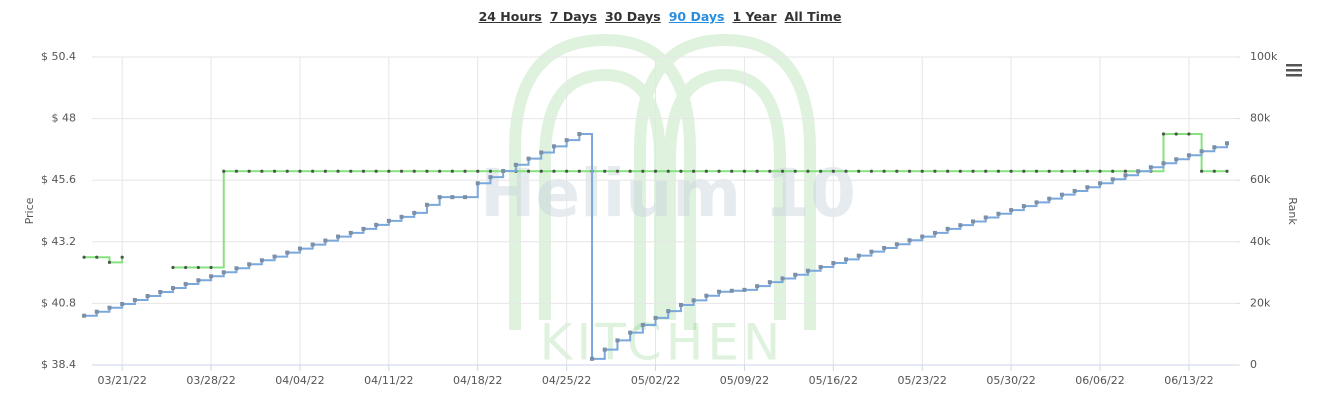 The width and height of the screenshot is (1330, 400). Describe the element at coordinates (1099, 380) in the screenshot. I see `x-tick-label: 06/06/22` at that location.